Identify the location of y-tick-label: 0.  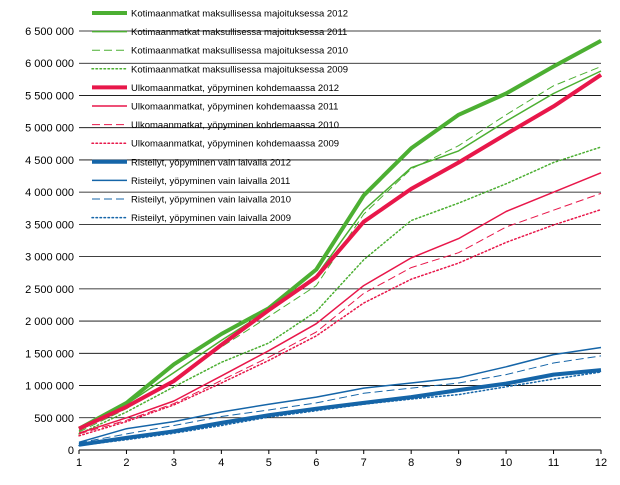
(71, 451).